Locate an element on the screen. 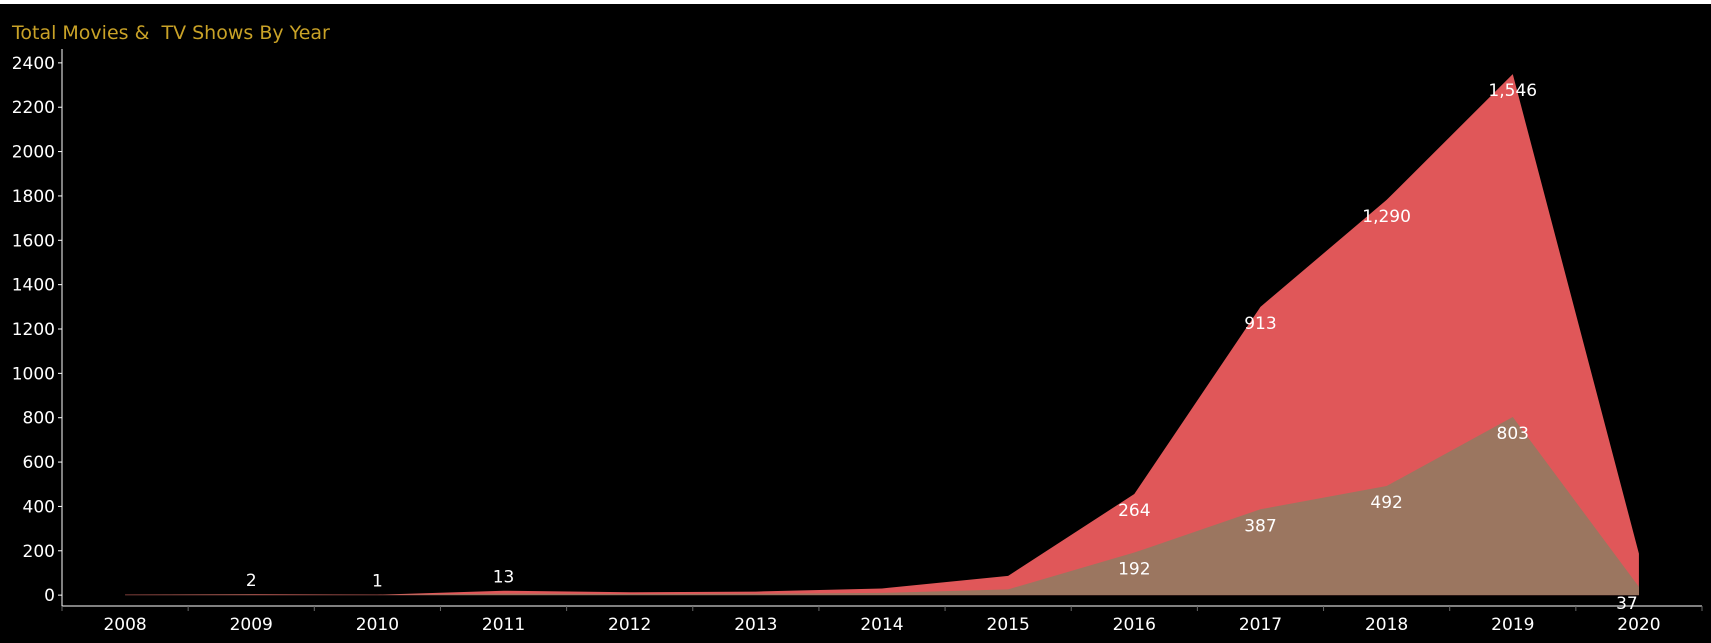 This screenshot has width=1711, height=643. x-tick-label: 2019 is located at coordinates (1512, 625).